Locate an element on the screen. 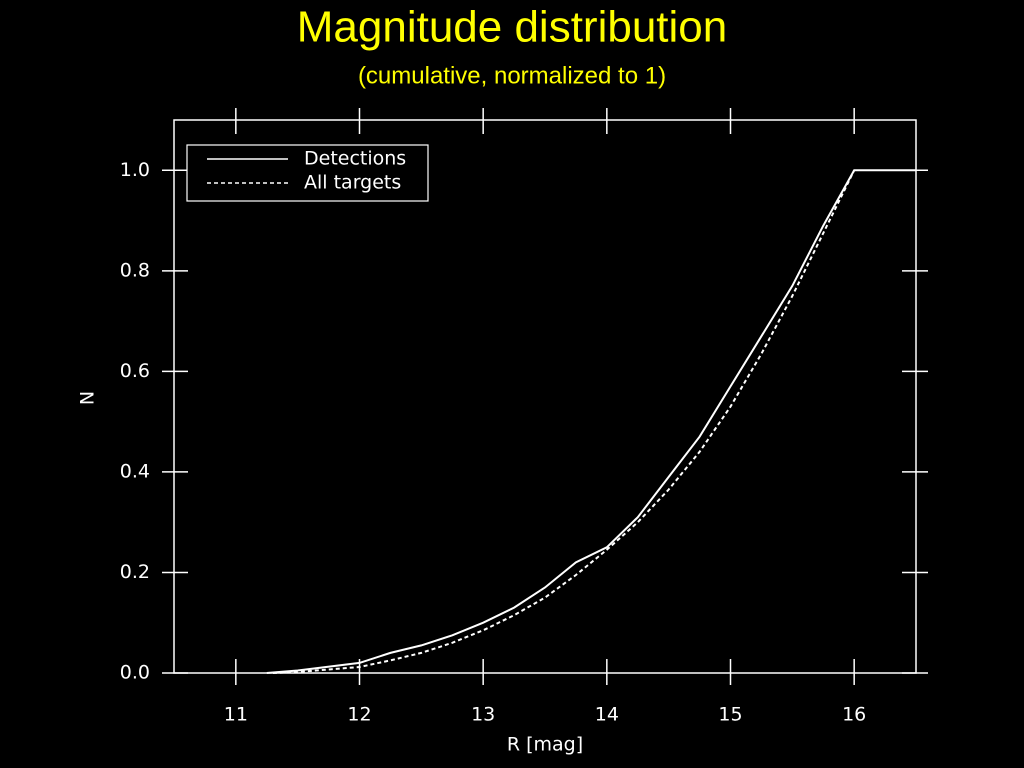 This screenshot has height=768, width=1024. legend-label: Detections is located at coordinates (355, 159).